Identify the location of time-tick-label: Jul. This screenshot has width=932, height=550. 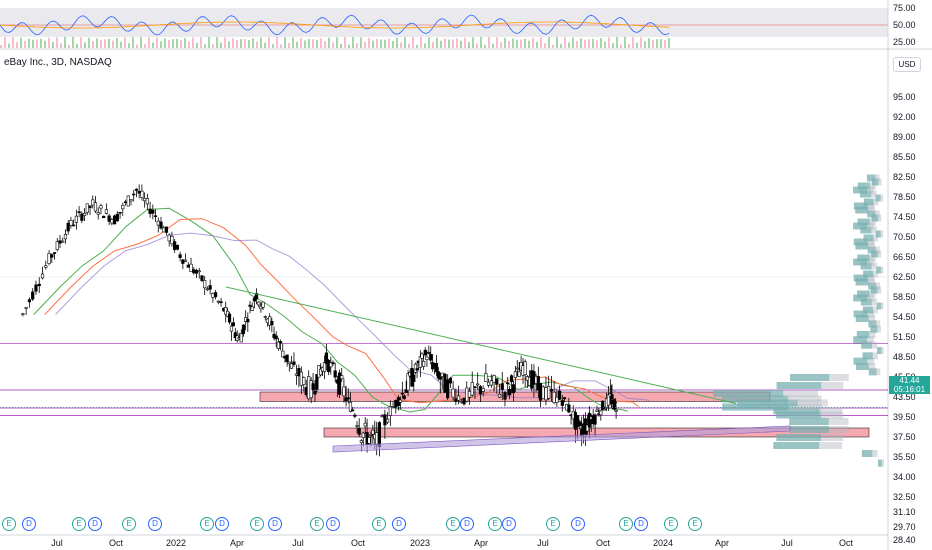
(543, 543).